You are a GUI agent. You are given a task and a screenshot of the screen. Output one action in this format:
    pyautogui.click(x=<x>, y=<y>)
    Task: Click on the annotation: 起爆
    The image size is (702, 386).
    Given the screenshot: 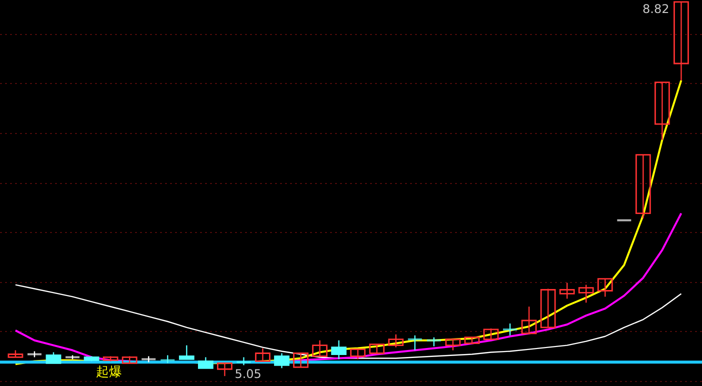 What is the action you would take?
    pyautogui.click(x=109, y=372)
    